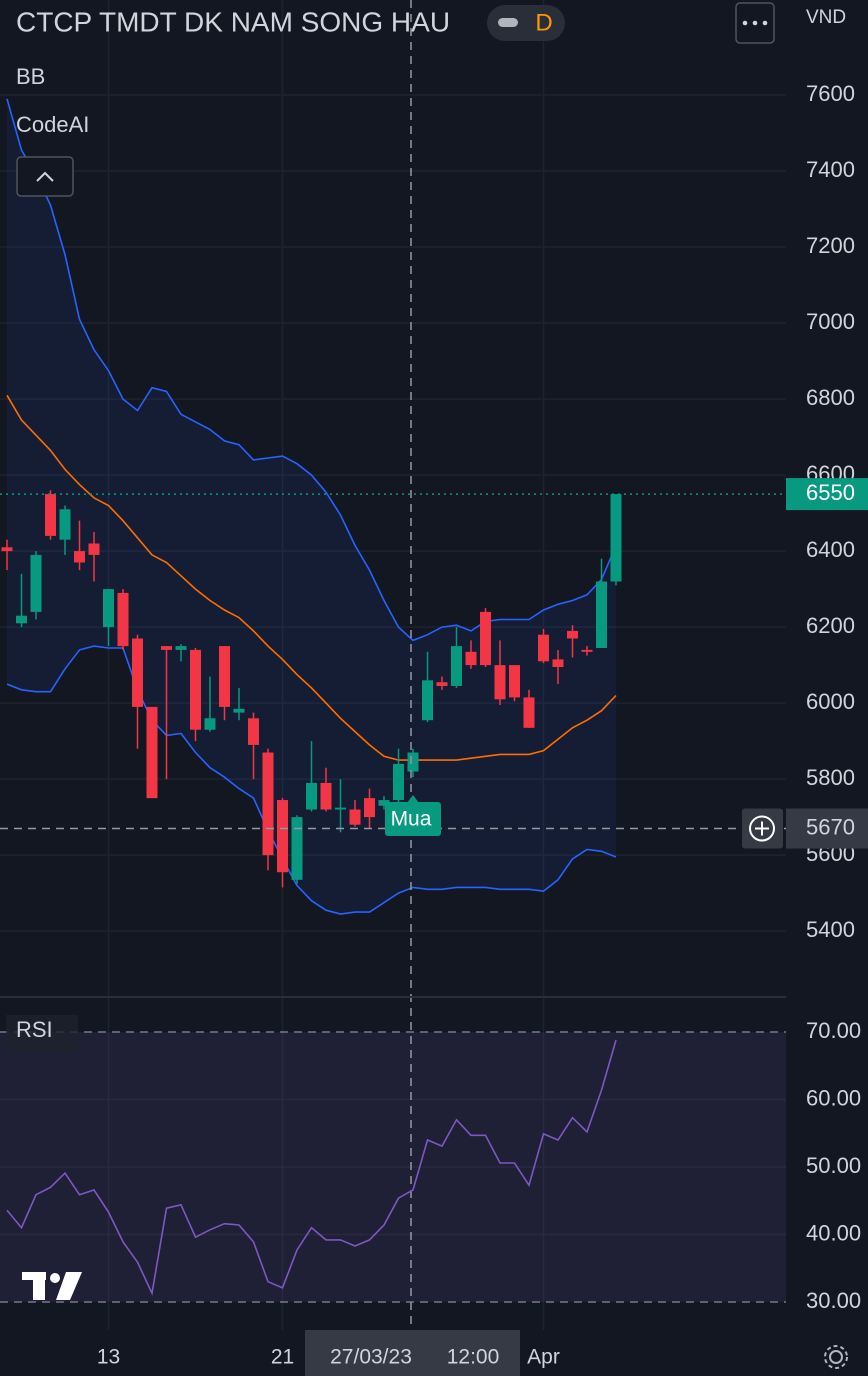 Image resolution: width=868 pixels, height=1376 pixels. I want to click on crosshair-price-box, so click(827, 828).